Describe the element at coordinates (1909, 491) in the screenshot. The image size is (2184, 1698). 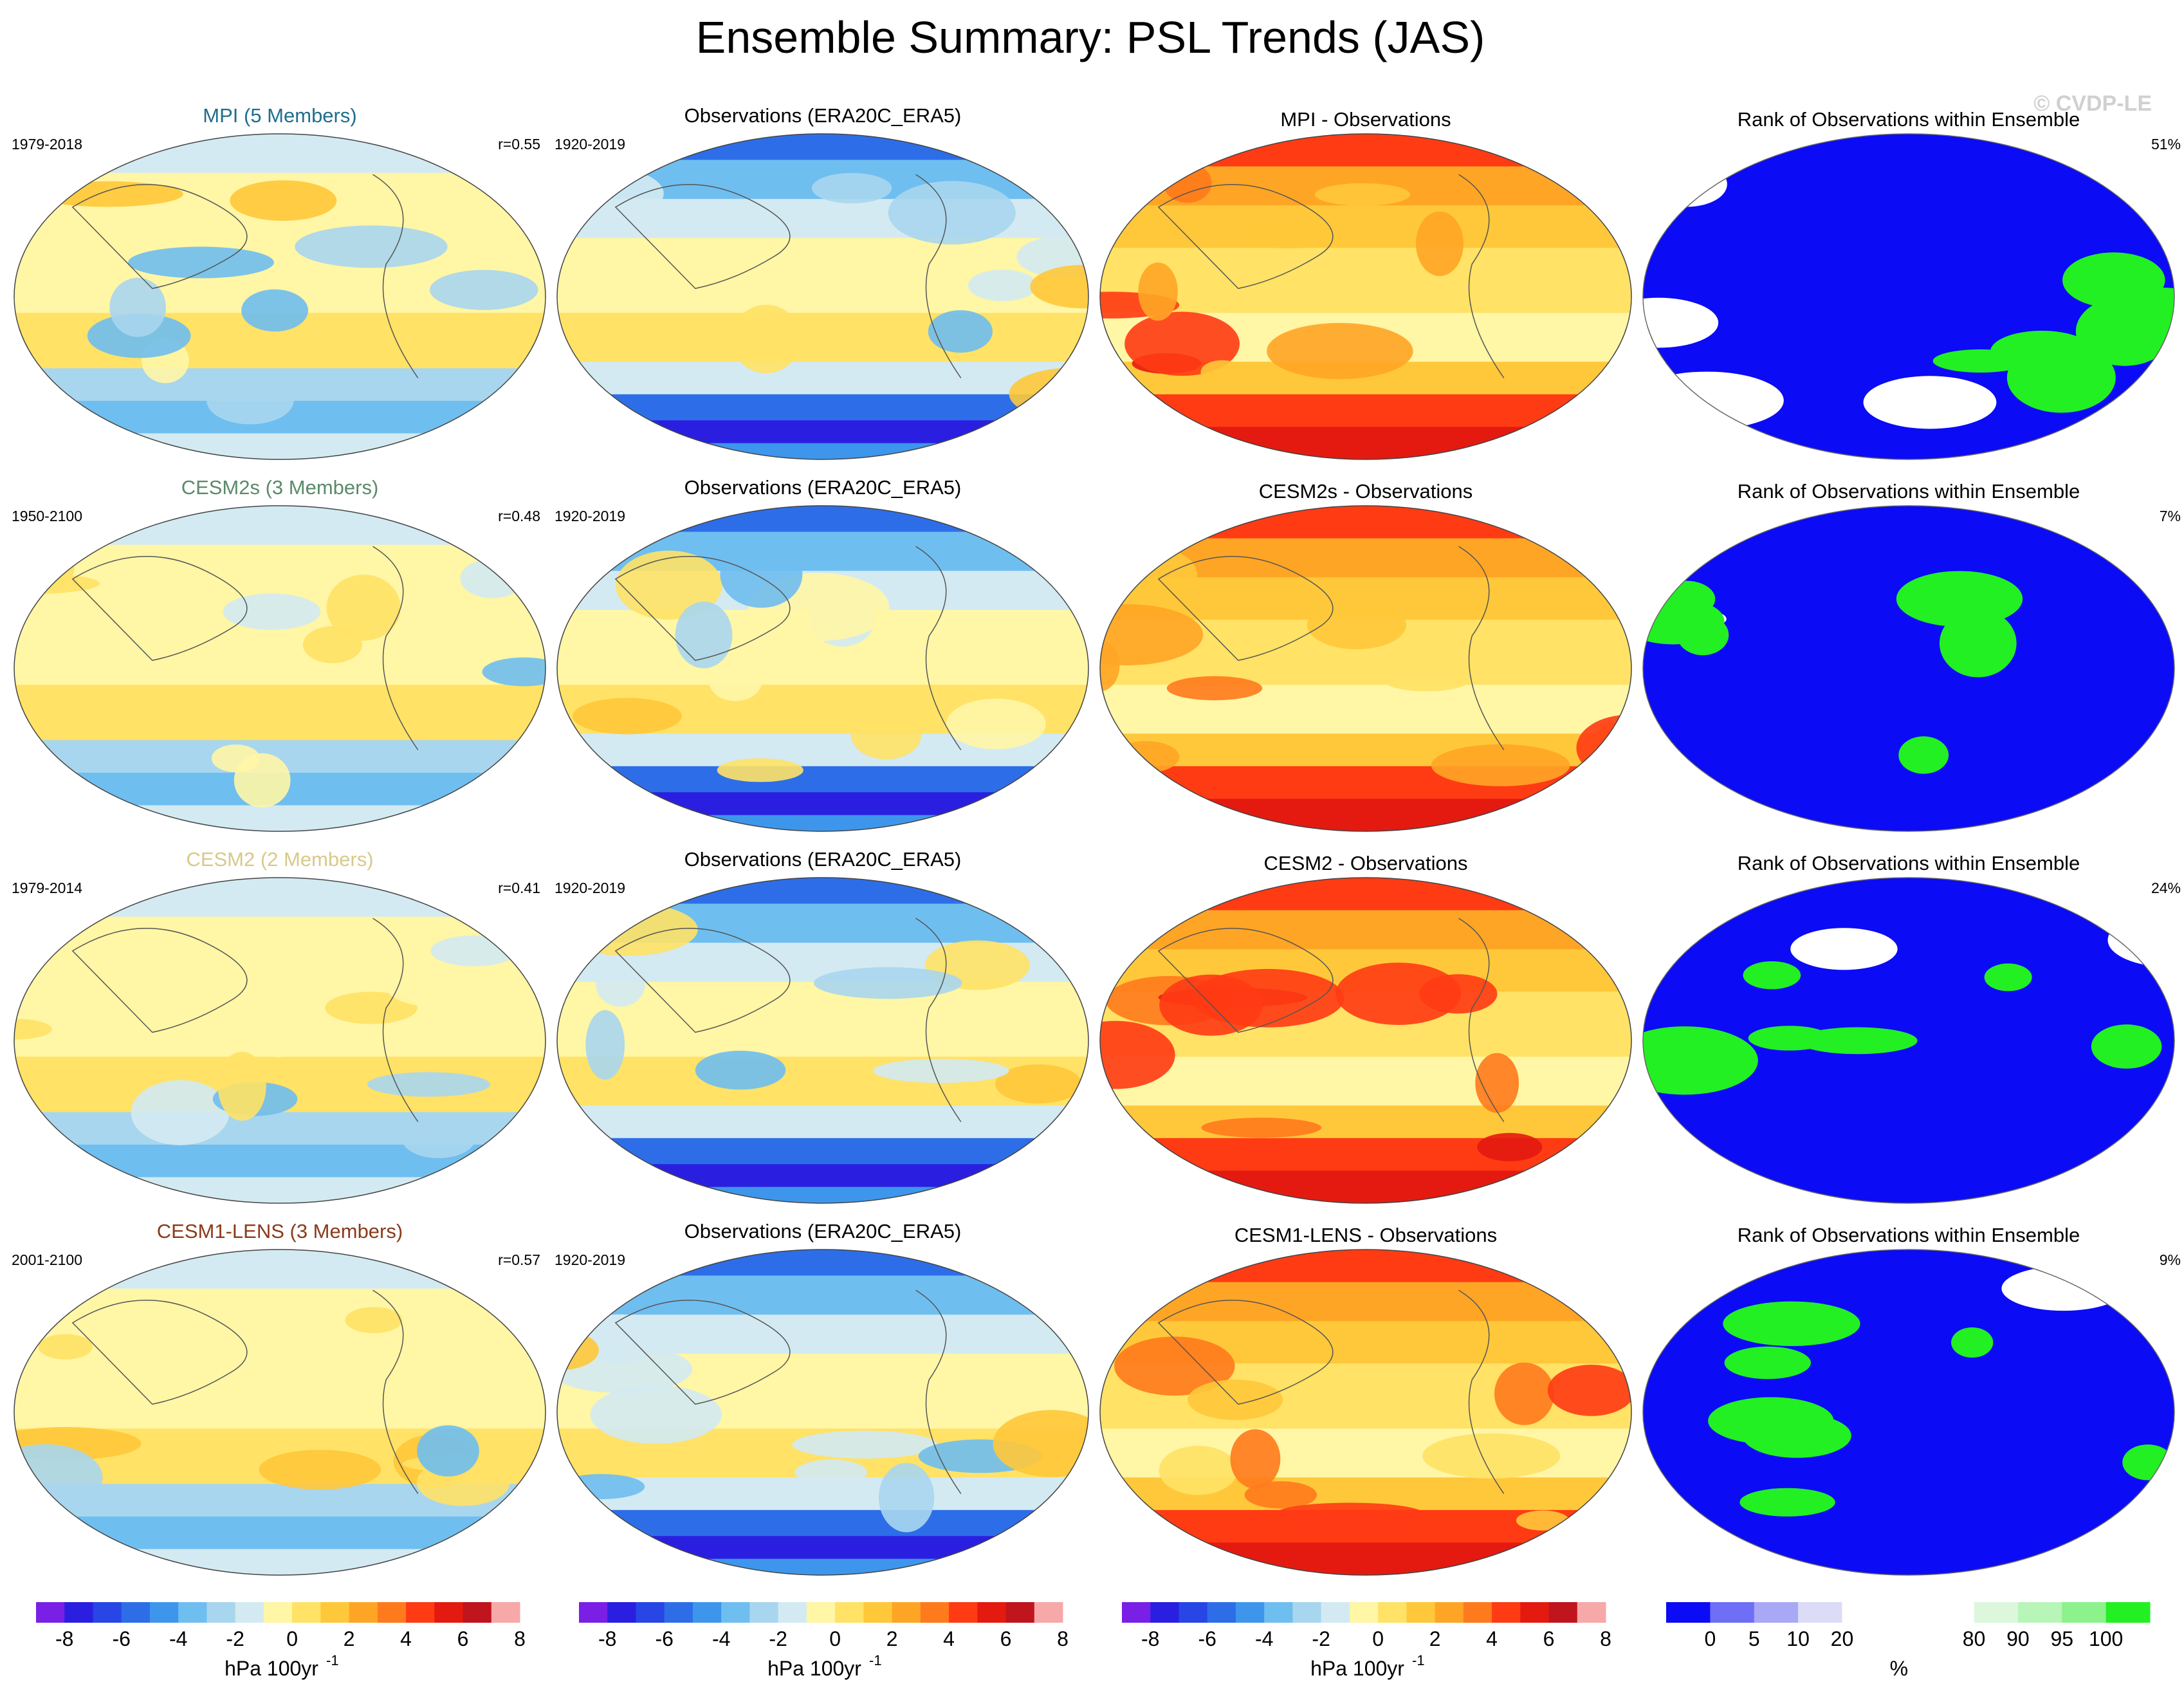
I see `rank-panel-title: Rank of Observations within Ensemble` at that location.